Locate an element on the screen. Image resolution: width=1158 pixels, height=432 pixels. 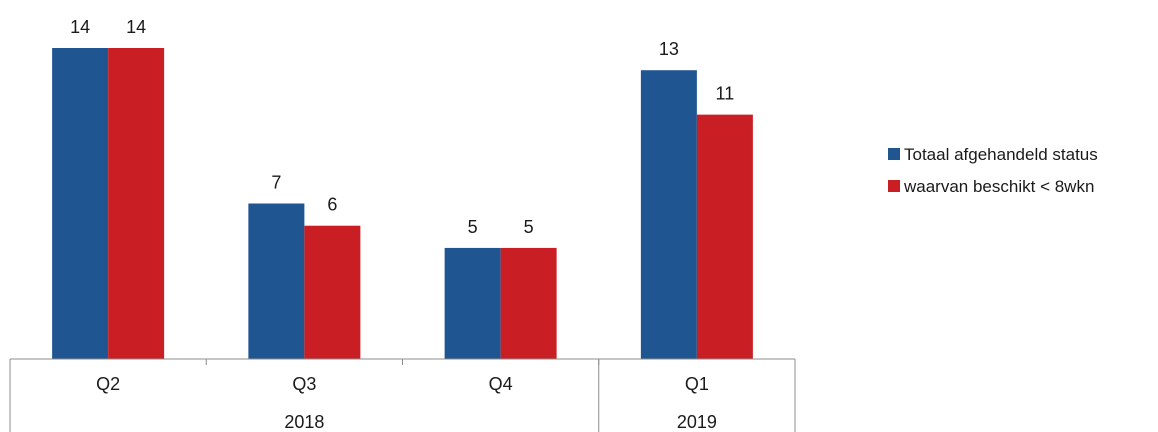
x-axis: Q2 Q3 Q4 Q1 2018 2019 is located at coordinates (402, 395).